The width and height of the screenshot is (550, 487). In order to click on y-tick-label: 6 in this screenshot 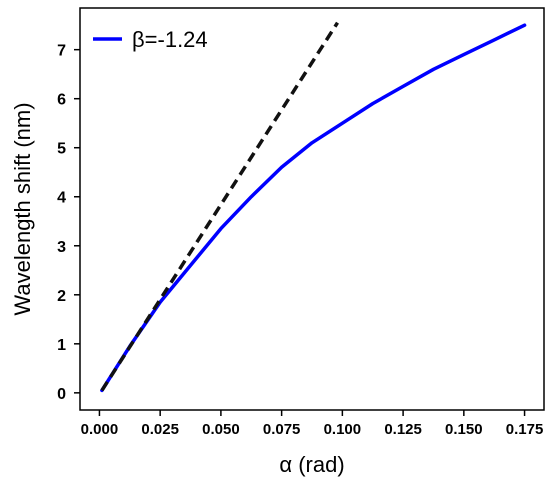, I will do `click(61, 100)`.